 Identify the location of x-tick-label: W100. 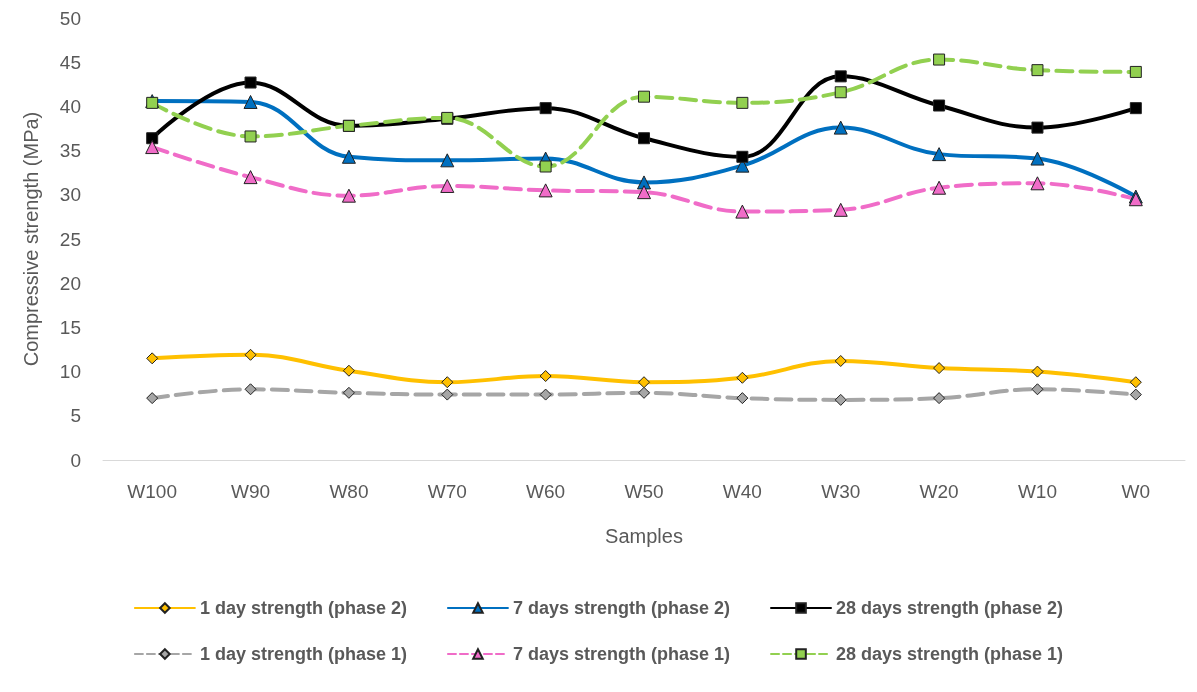
(152, 491).